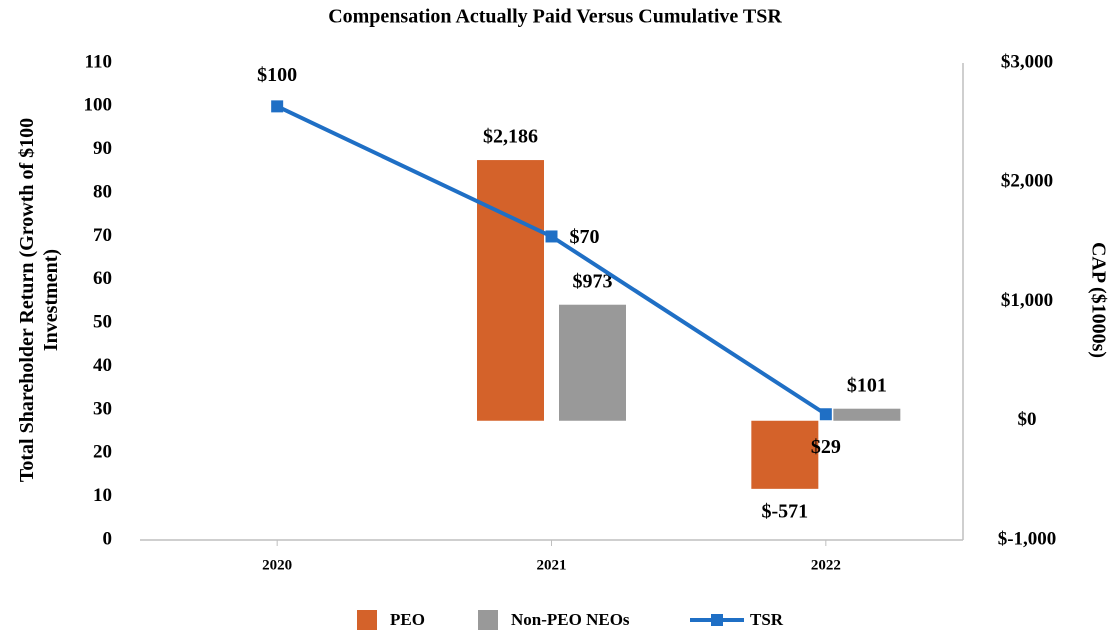 This screenshot has width=1111, height=634. Describe the element at coordinates (98, 105) in the screenshot. I see `y-tick-label: 100` at that location.